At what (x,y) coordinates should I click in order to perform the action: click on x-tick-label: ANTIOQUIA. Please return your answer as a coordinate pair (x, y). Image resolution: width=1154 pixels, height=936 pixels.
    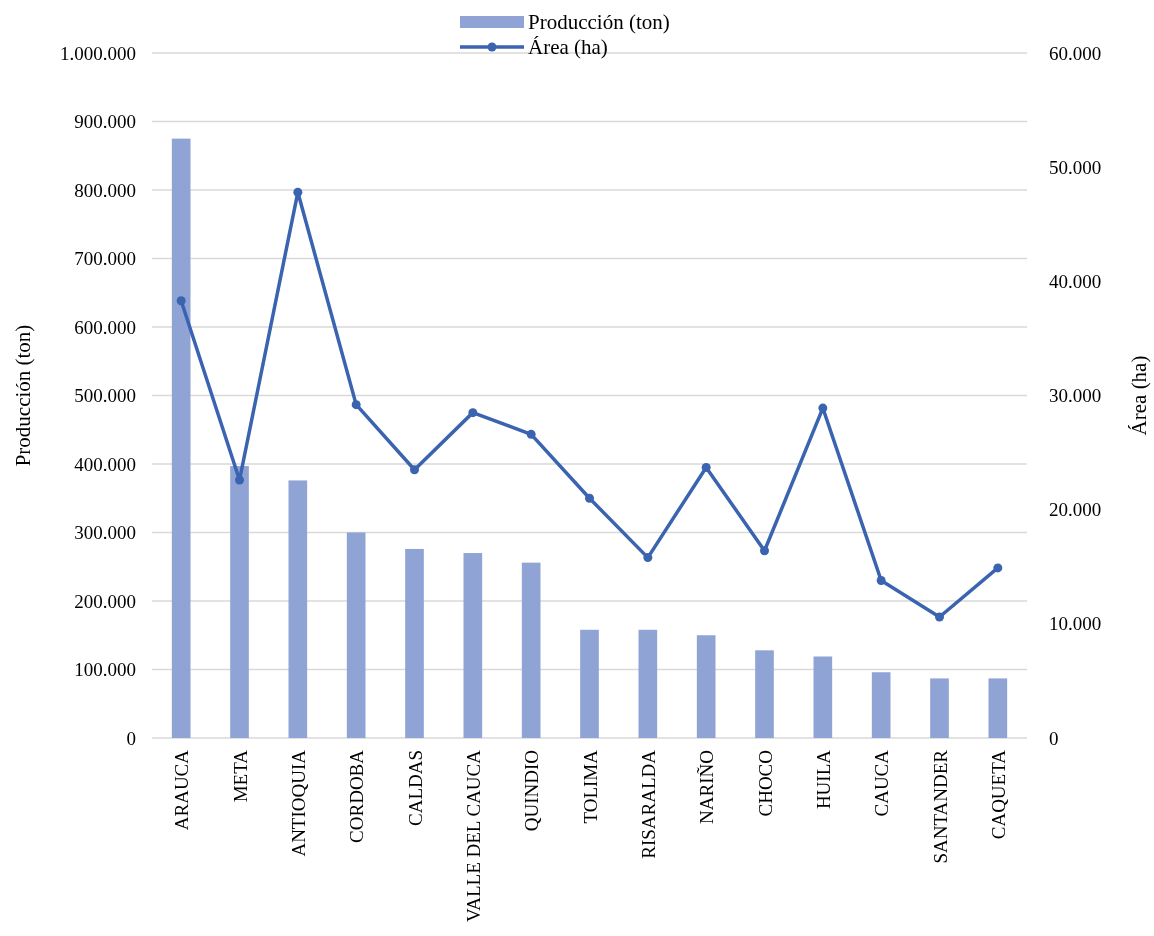
    Looking at the image, I should click on (298, 803).